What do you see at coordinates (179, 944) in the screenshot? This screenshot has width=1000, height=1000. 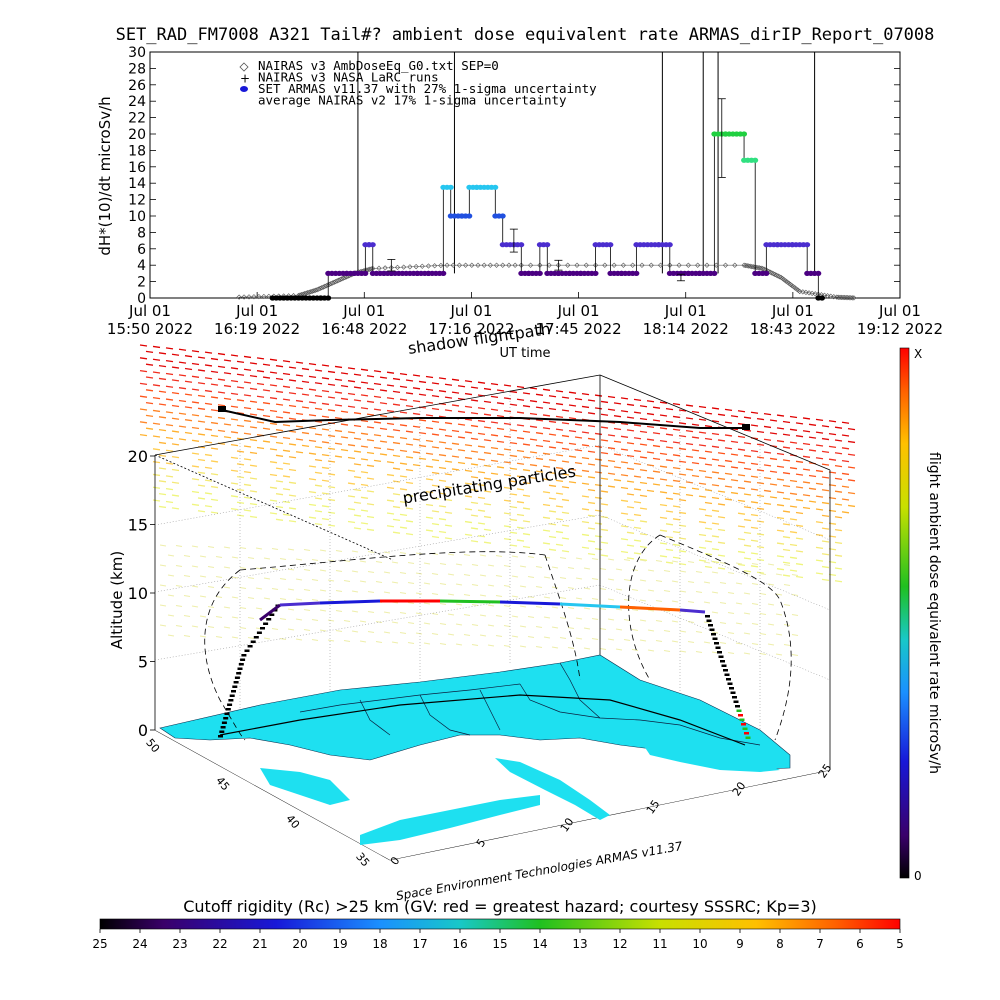 I see `colorbar-bottom-tick-label: 23` at bounding box center [179, 944].